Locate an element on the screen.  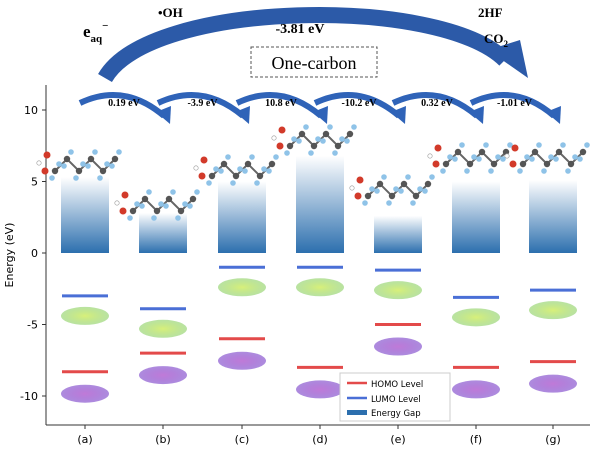
hydroxyl-radical-label: •OH is located at coordinates (170, 12).